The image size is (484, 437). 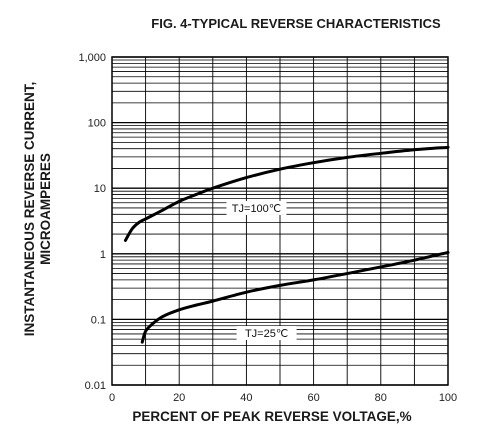 What do you see at coordinates (98, 320) in the screenshot?
I see `y-tick-label: 0.1` at bounding box center [98, 320].